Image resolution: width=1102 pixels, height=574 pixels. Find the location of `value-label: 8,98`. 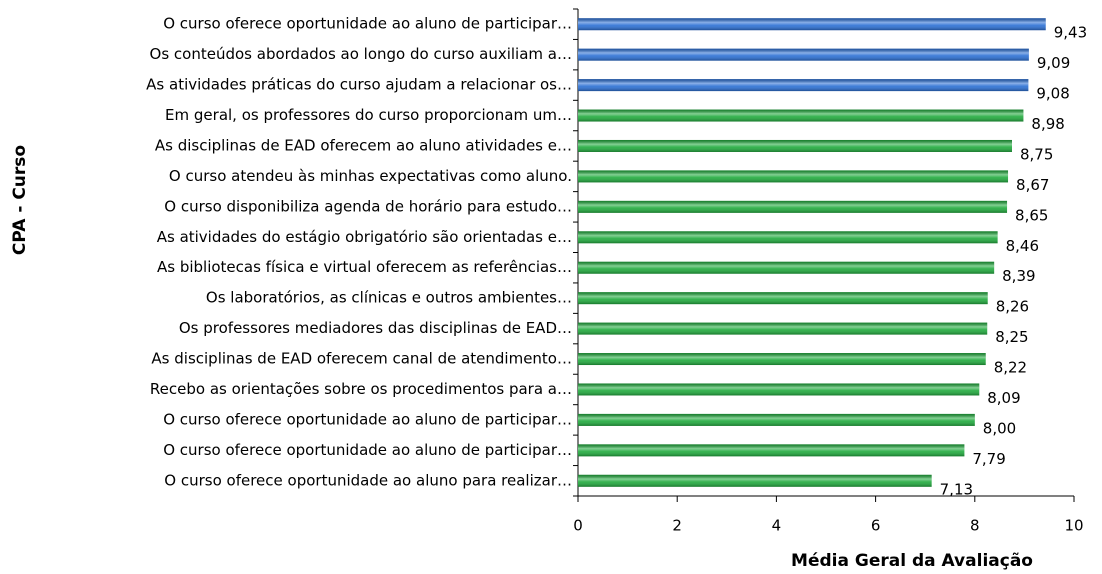

value-label: 8,98 is located at coordinates (1047, 124).